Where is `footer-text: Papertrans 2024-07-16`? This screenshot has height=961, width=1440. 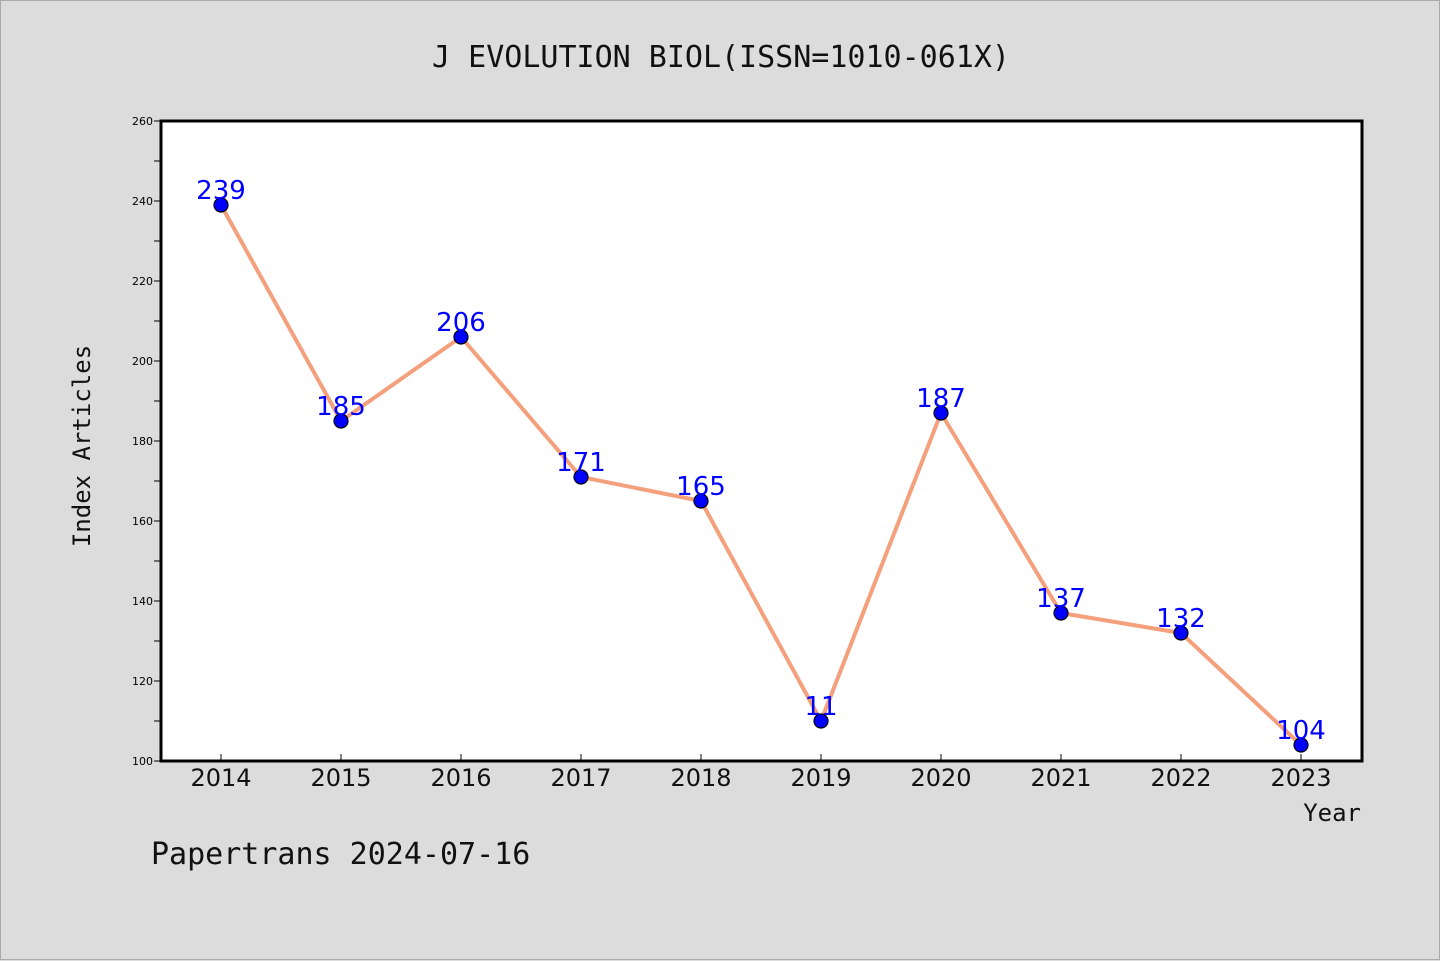 footer-text: Papertrans 2024-07-16 is located at coordinates (340, 854).